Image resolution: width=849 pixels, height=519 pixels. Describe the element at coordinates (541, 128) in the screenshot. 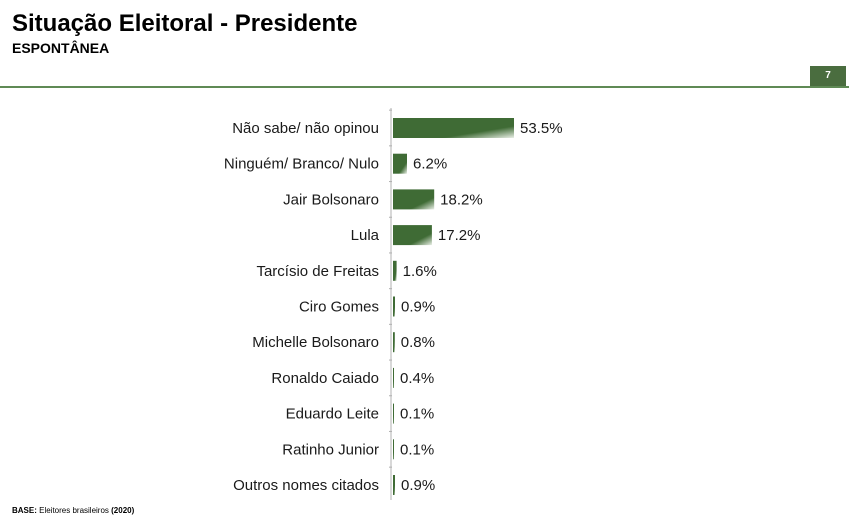

I see `bar-value-label: 53.5%` at that location.